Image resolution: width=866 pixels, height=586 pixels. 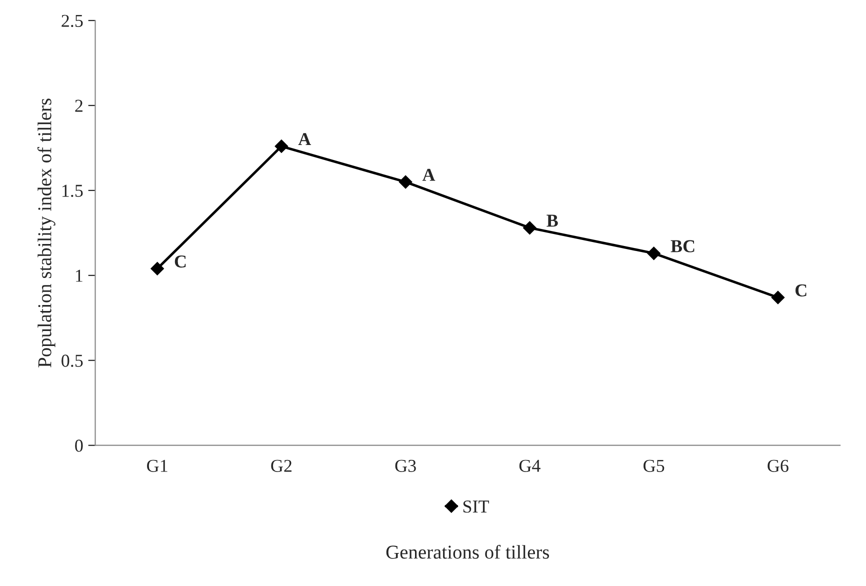 What do you see at coordinates (72, 21) in the screenshot?
I see `y-tick-label: 2.5` at bounding box center [72, 21].